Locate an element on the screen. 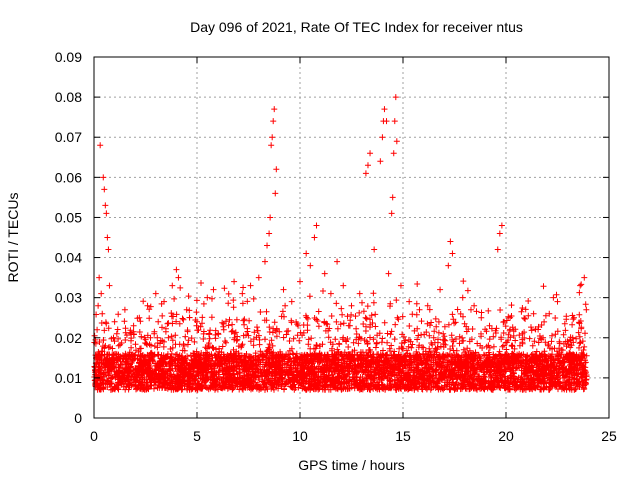 The height and width of the screenshot is (480, 640). y-tick-label: 0.06 is located at coordinates (68, 177).